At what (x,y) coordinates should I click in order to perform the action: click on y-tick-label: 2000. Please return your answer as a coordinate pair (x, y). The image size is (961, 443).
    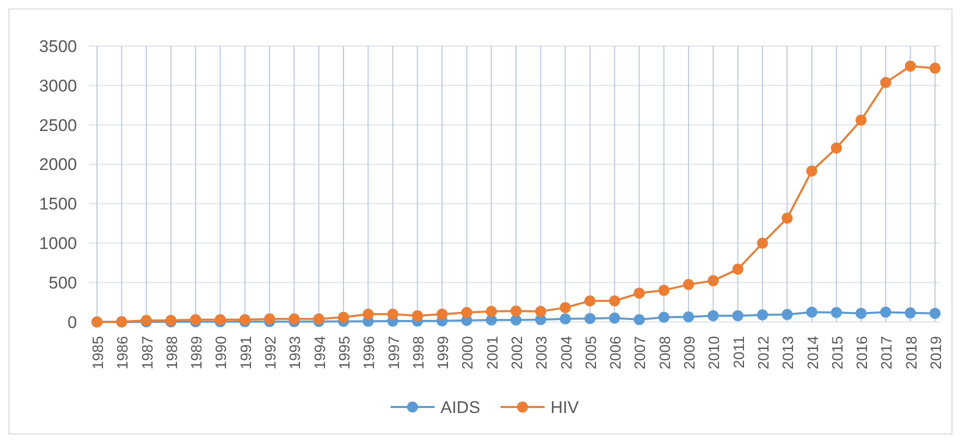
    Looking at the image, I should click on (58, 164).